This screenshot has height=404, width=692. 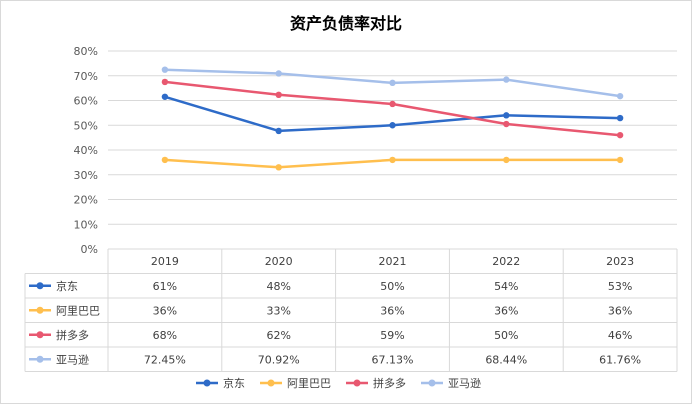 I want to click on table-row-label: 阿里巴巴, so click(x=78, y=310).